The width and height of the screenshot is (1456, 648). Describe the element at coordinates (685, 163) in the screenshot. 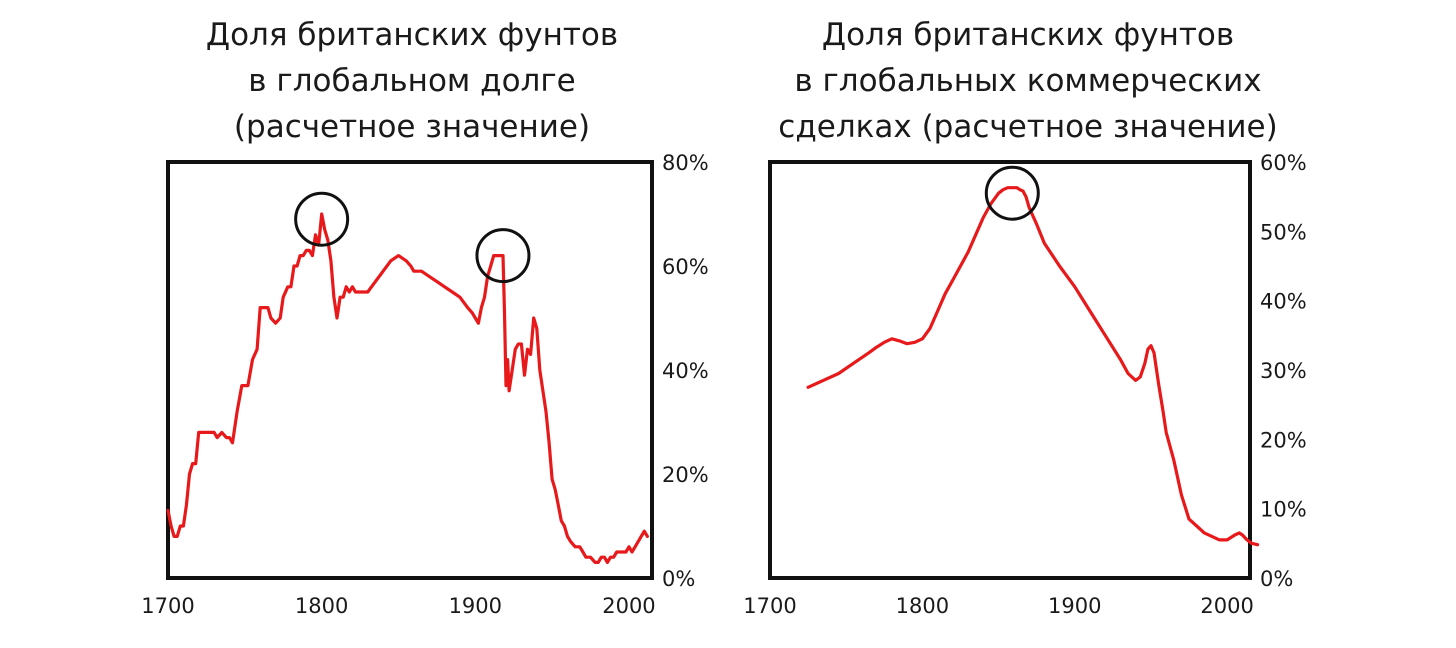

I see `y-tick-label: 80%` at that location.